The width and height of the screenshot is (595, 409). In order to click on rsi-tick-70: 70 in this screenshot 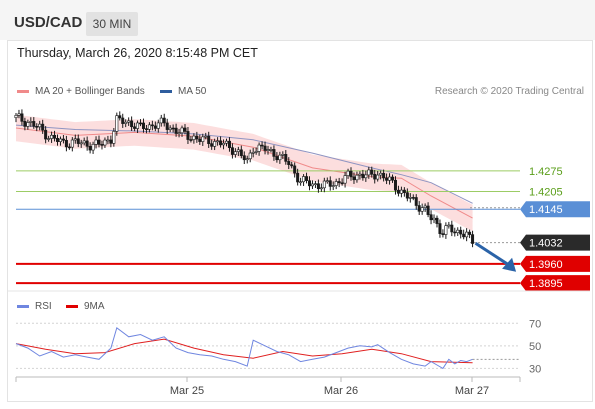, I will do `click(535, 324)`.